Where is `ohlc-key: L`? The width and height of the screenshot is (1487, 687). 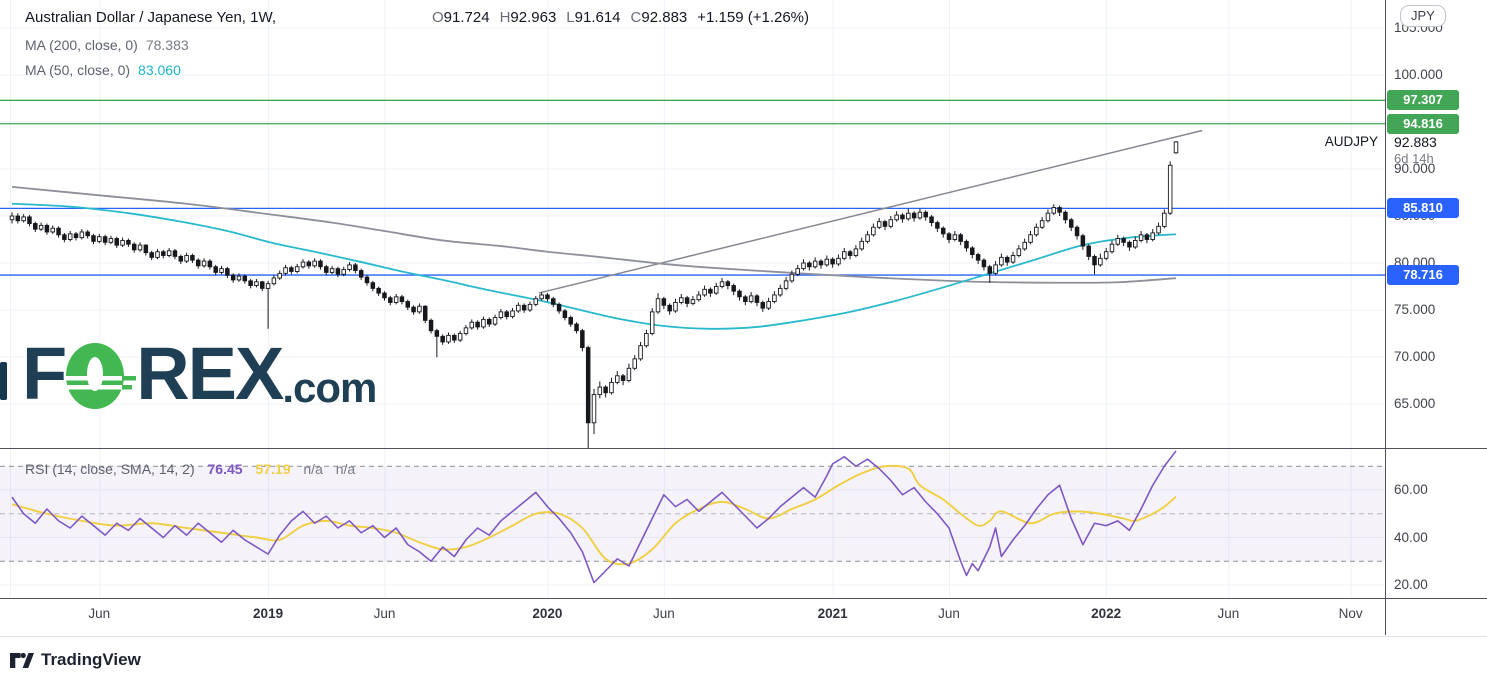 ohlc-key: L is located at coordinates (570, 17).